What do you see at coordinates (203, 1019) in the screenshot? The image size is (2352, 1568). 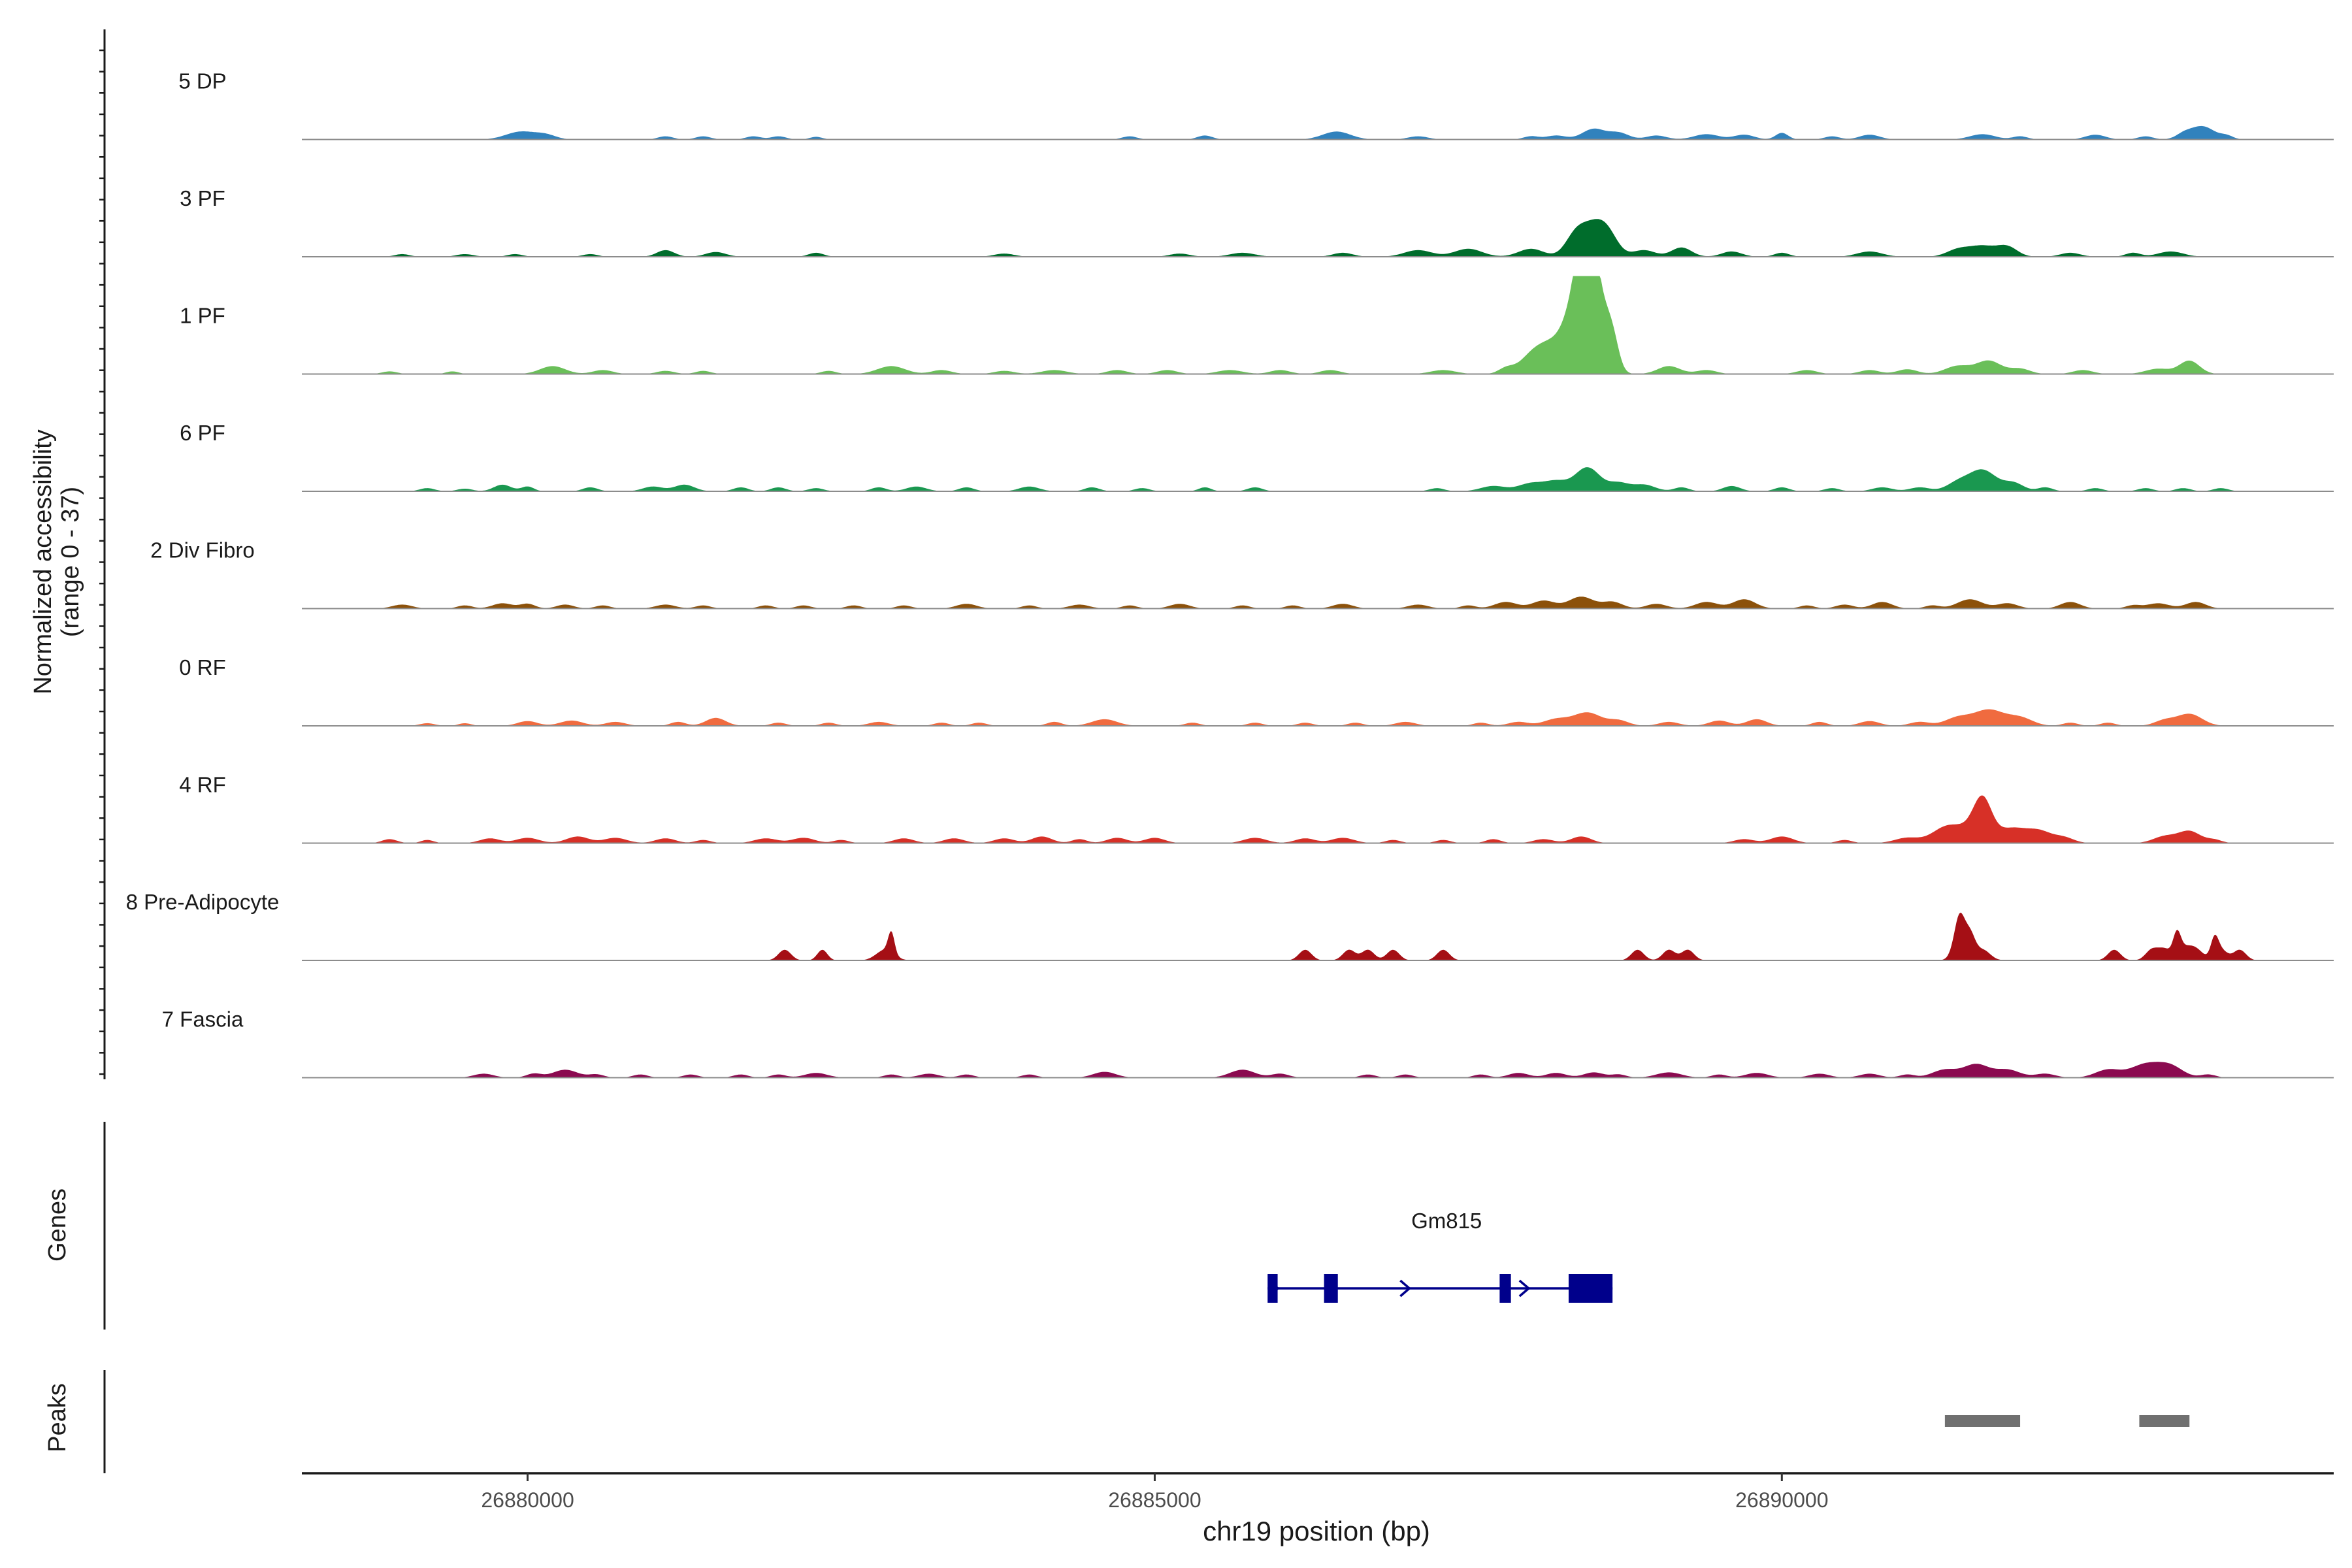 I see `track-label: 7 Fascia` at bounding box center [203, 1019].